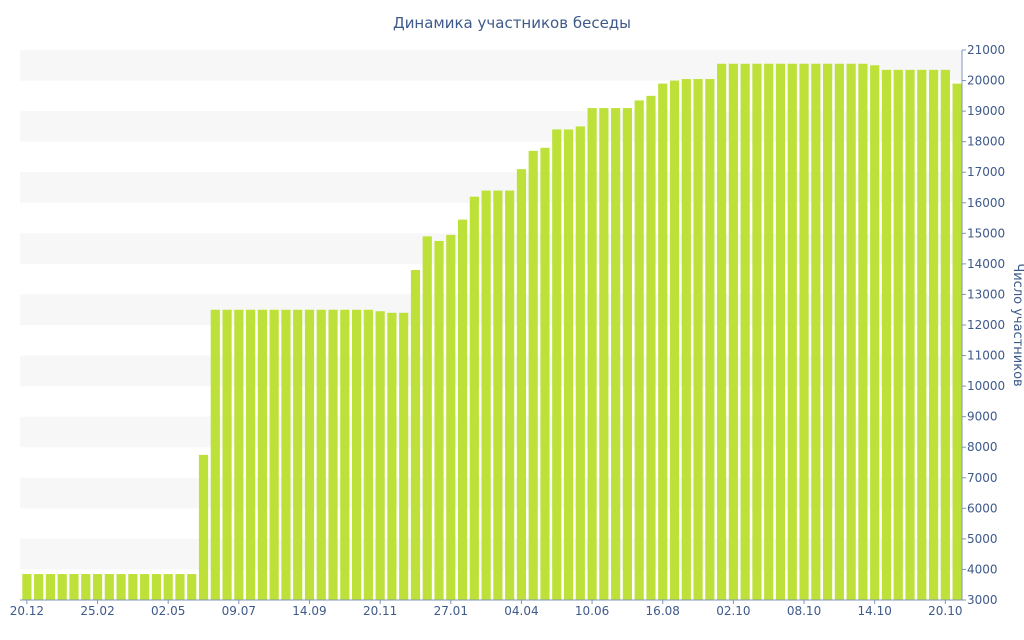 The image size is (1024, 640). I want to click on x-tick-label: 14.09, so click(309, 611).